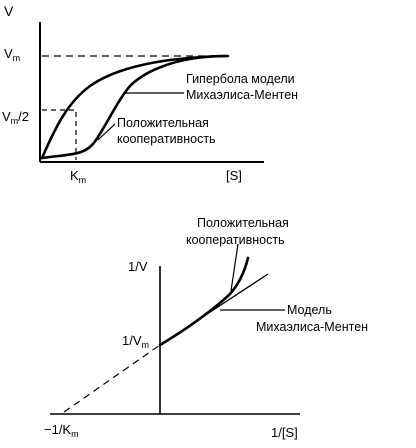  What do you see at coordinates (163, 123) in the screenshot?
I see `cooperative-label-line1: Положительная` at bounding box center [163, 123].